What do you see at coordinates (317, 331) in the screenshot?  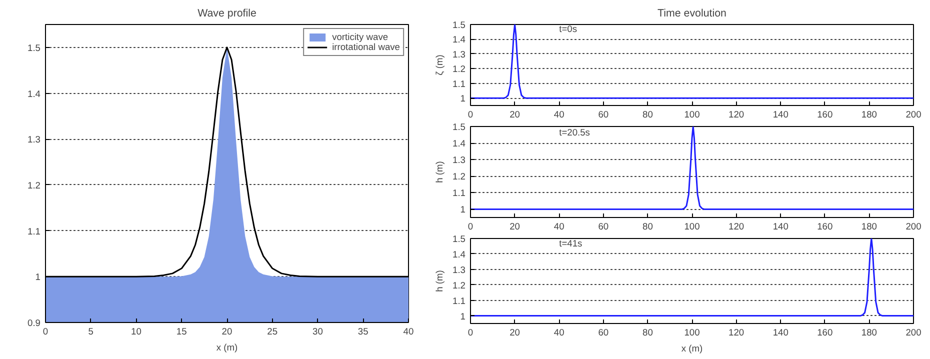 I see `x-tick-label: 30` at bounding box center [317, 331].